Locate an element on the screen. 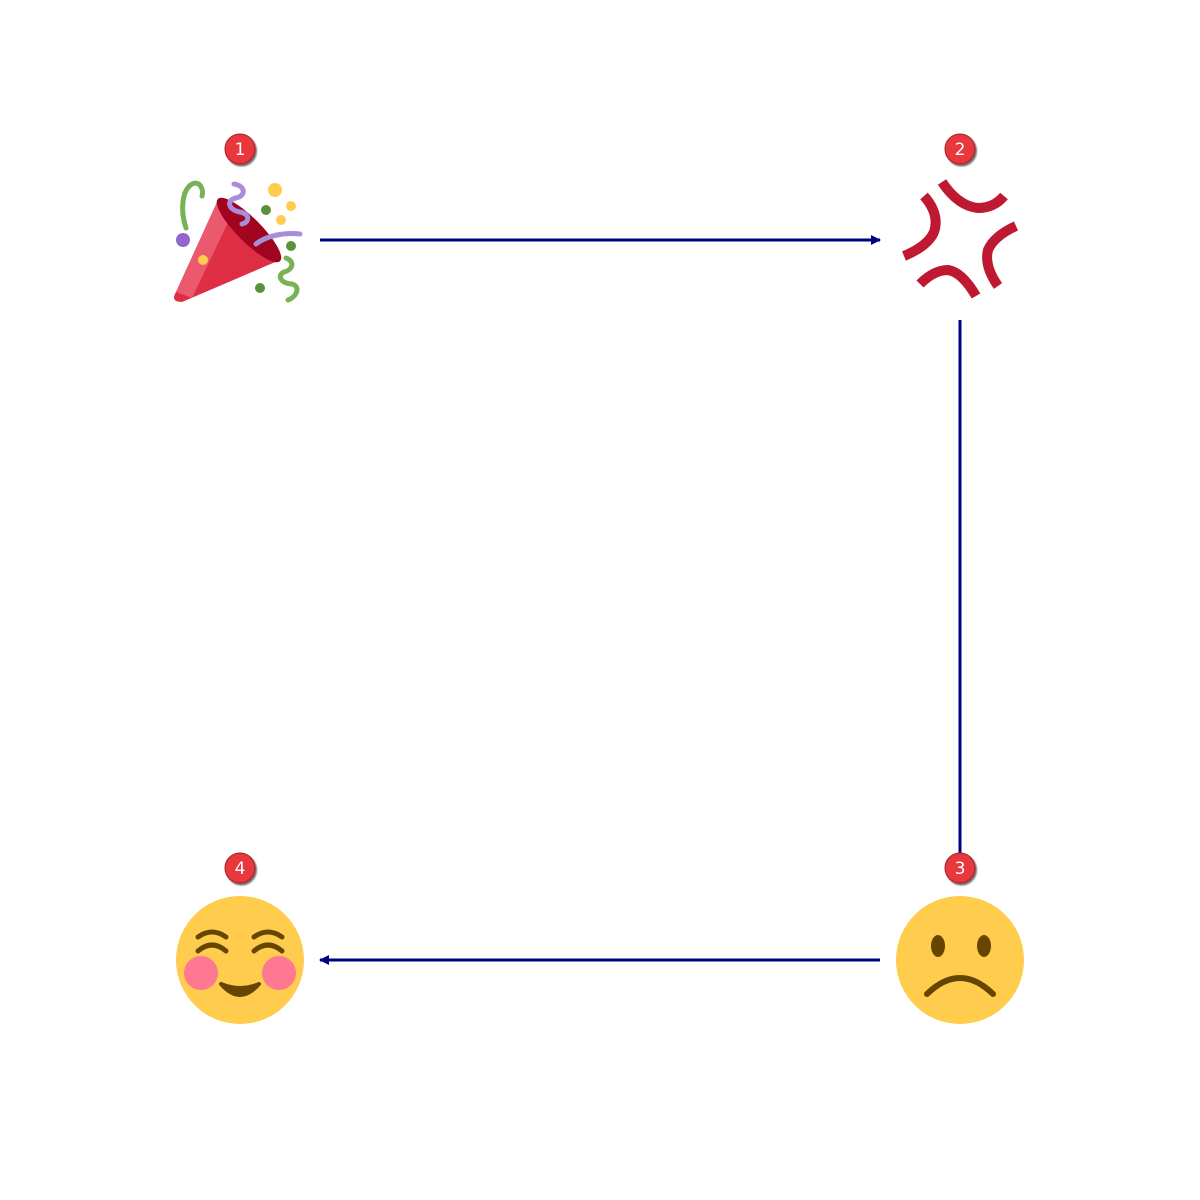 The width and height of the screenshot is (1200, 1200). slightly-frowning-face-icon is located at coordinates (960, 960).